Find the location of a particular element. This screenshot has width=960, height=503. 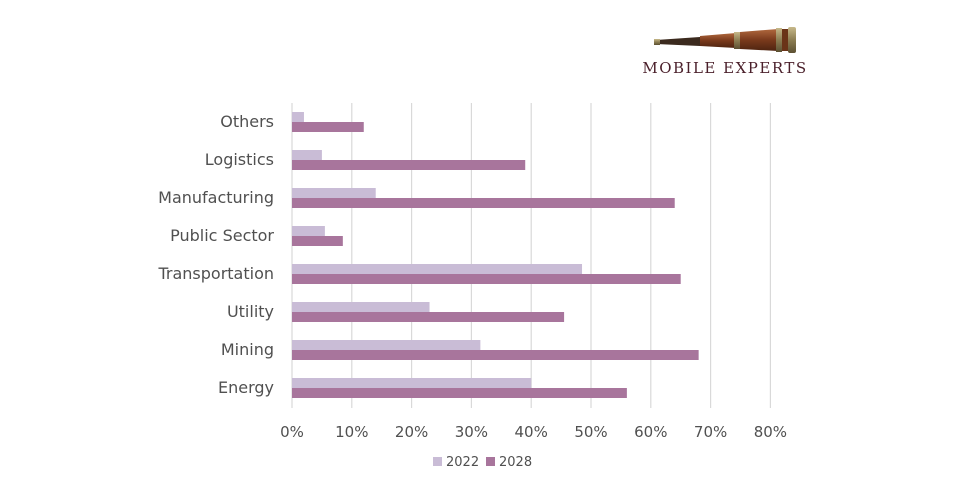

category-label: Mining is located at coordinates (247, 349).